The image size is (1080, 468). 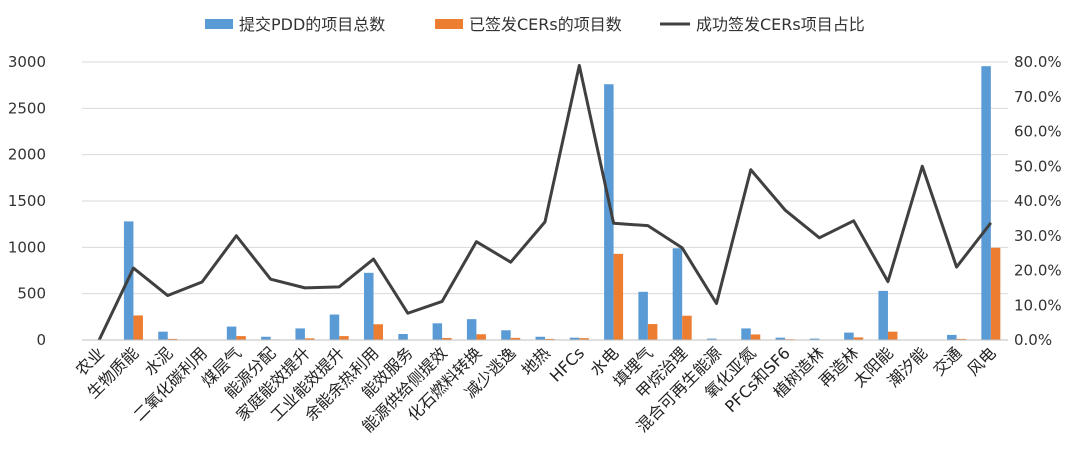 What do you see at coordinates (27, 247) in the screenshot?
I see `y-left-tick-label: 1000` at bounding box center [27, 247].